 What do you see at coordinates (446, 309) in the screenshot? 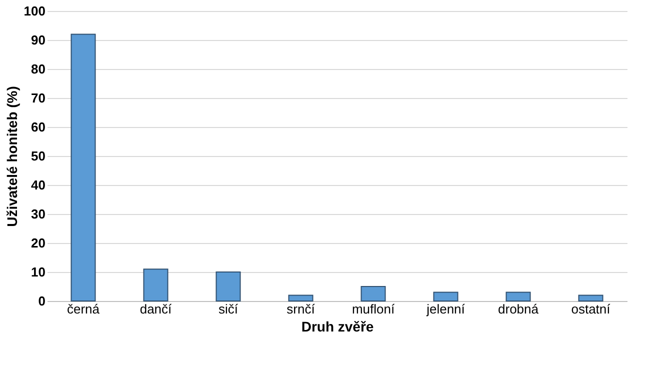
I see `x-tick-label: jelenní` at bounding box center [446, 309].